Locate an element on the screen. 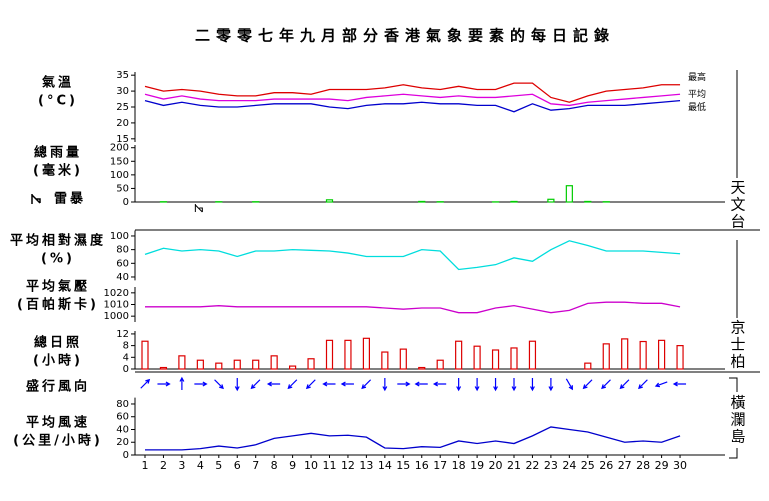 The height and width of the screenshot is (501, 769). x-tick-label: 16 is located at coordinates (422, 465).